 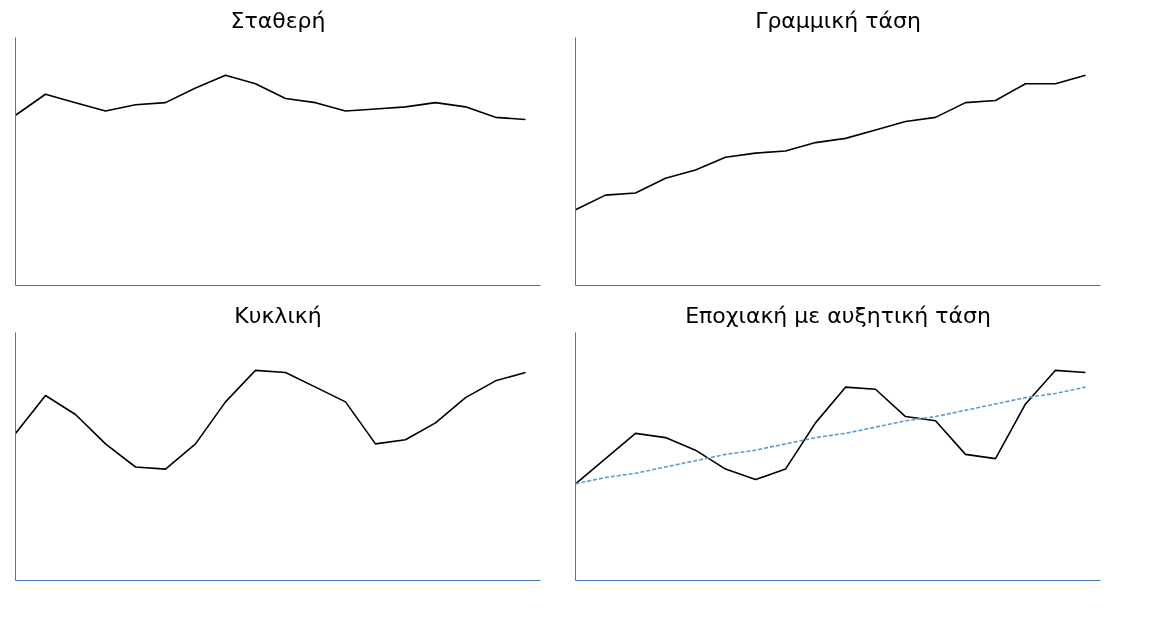 What do you see at coordinates (278, 315) in the screenshot?
I see `chart-title: Κυκλική` at bounding box center [278, 315].